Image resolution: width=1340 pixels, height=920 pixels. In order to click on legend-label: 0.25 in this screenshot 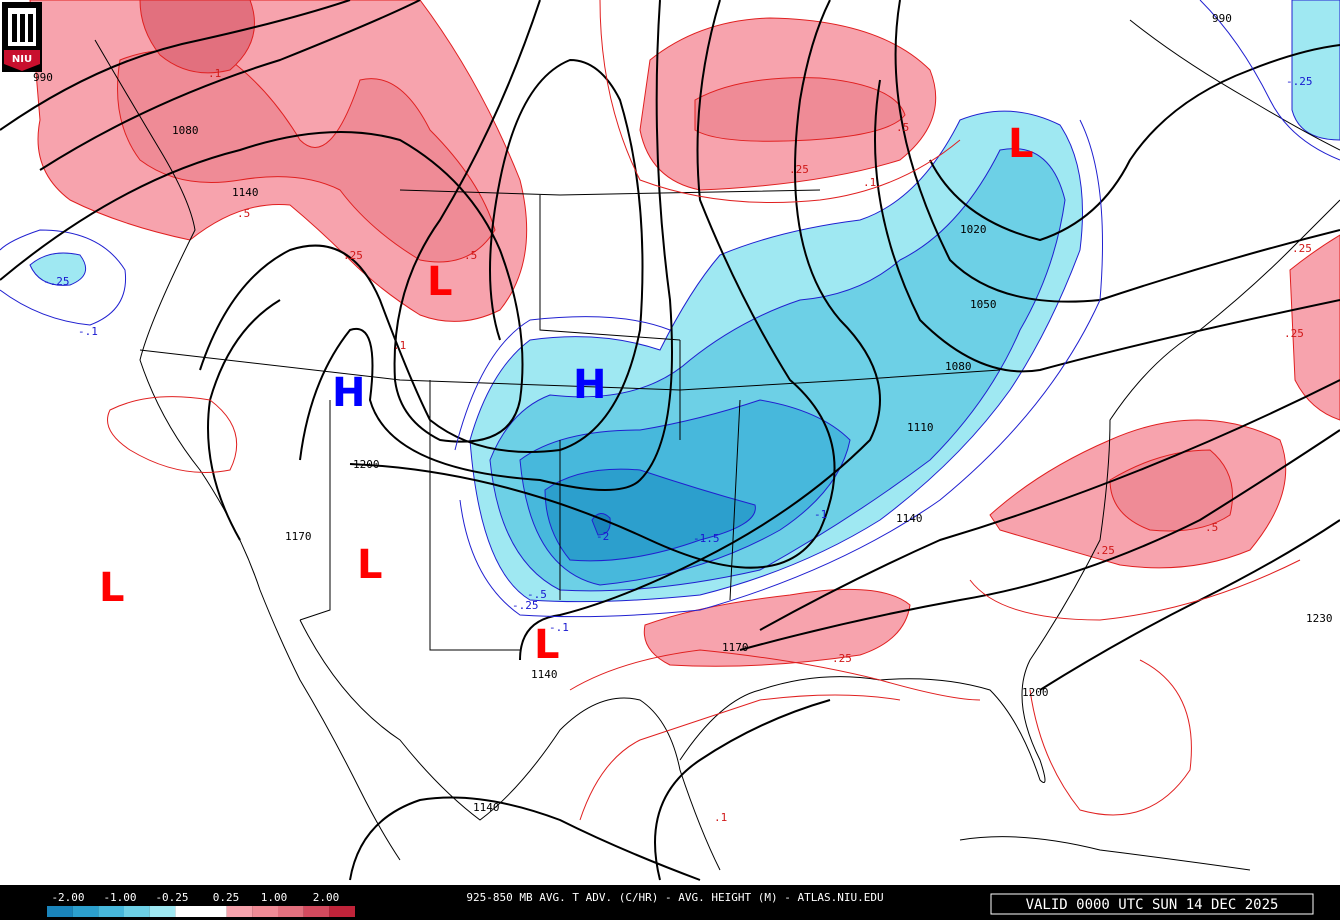, I will do `click(226, 897)`.